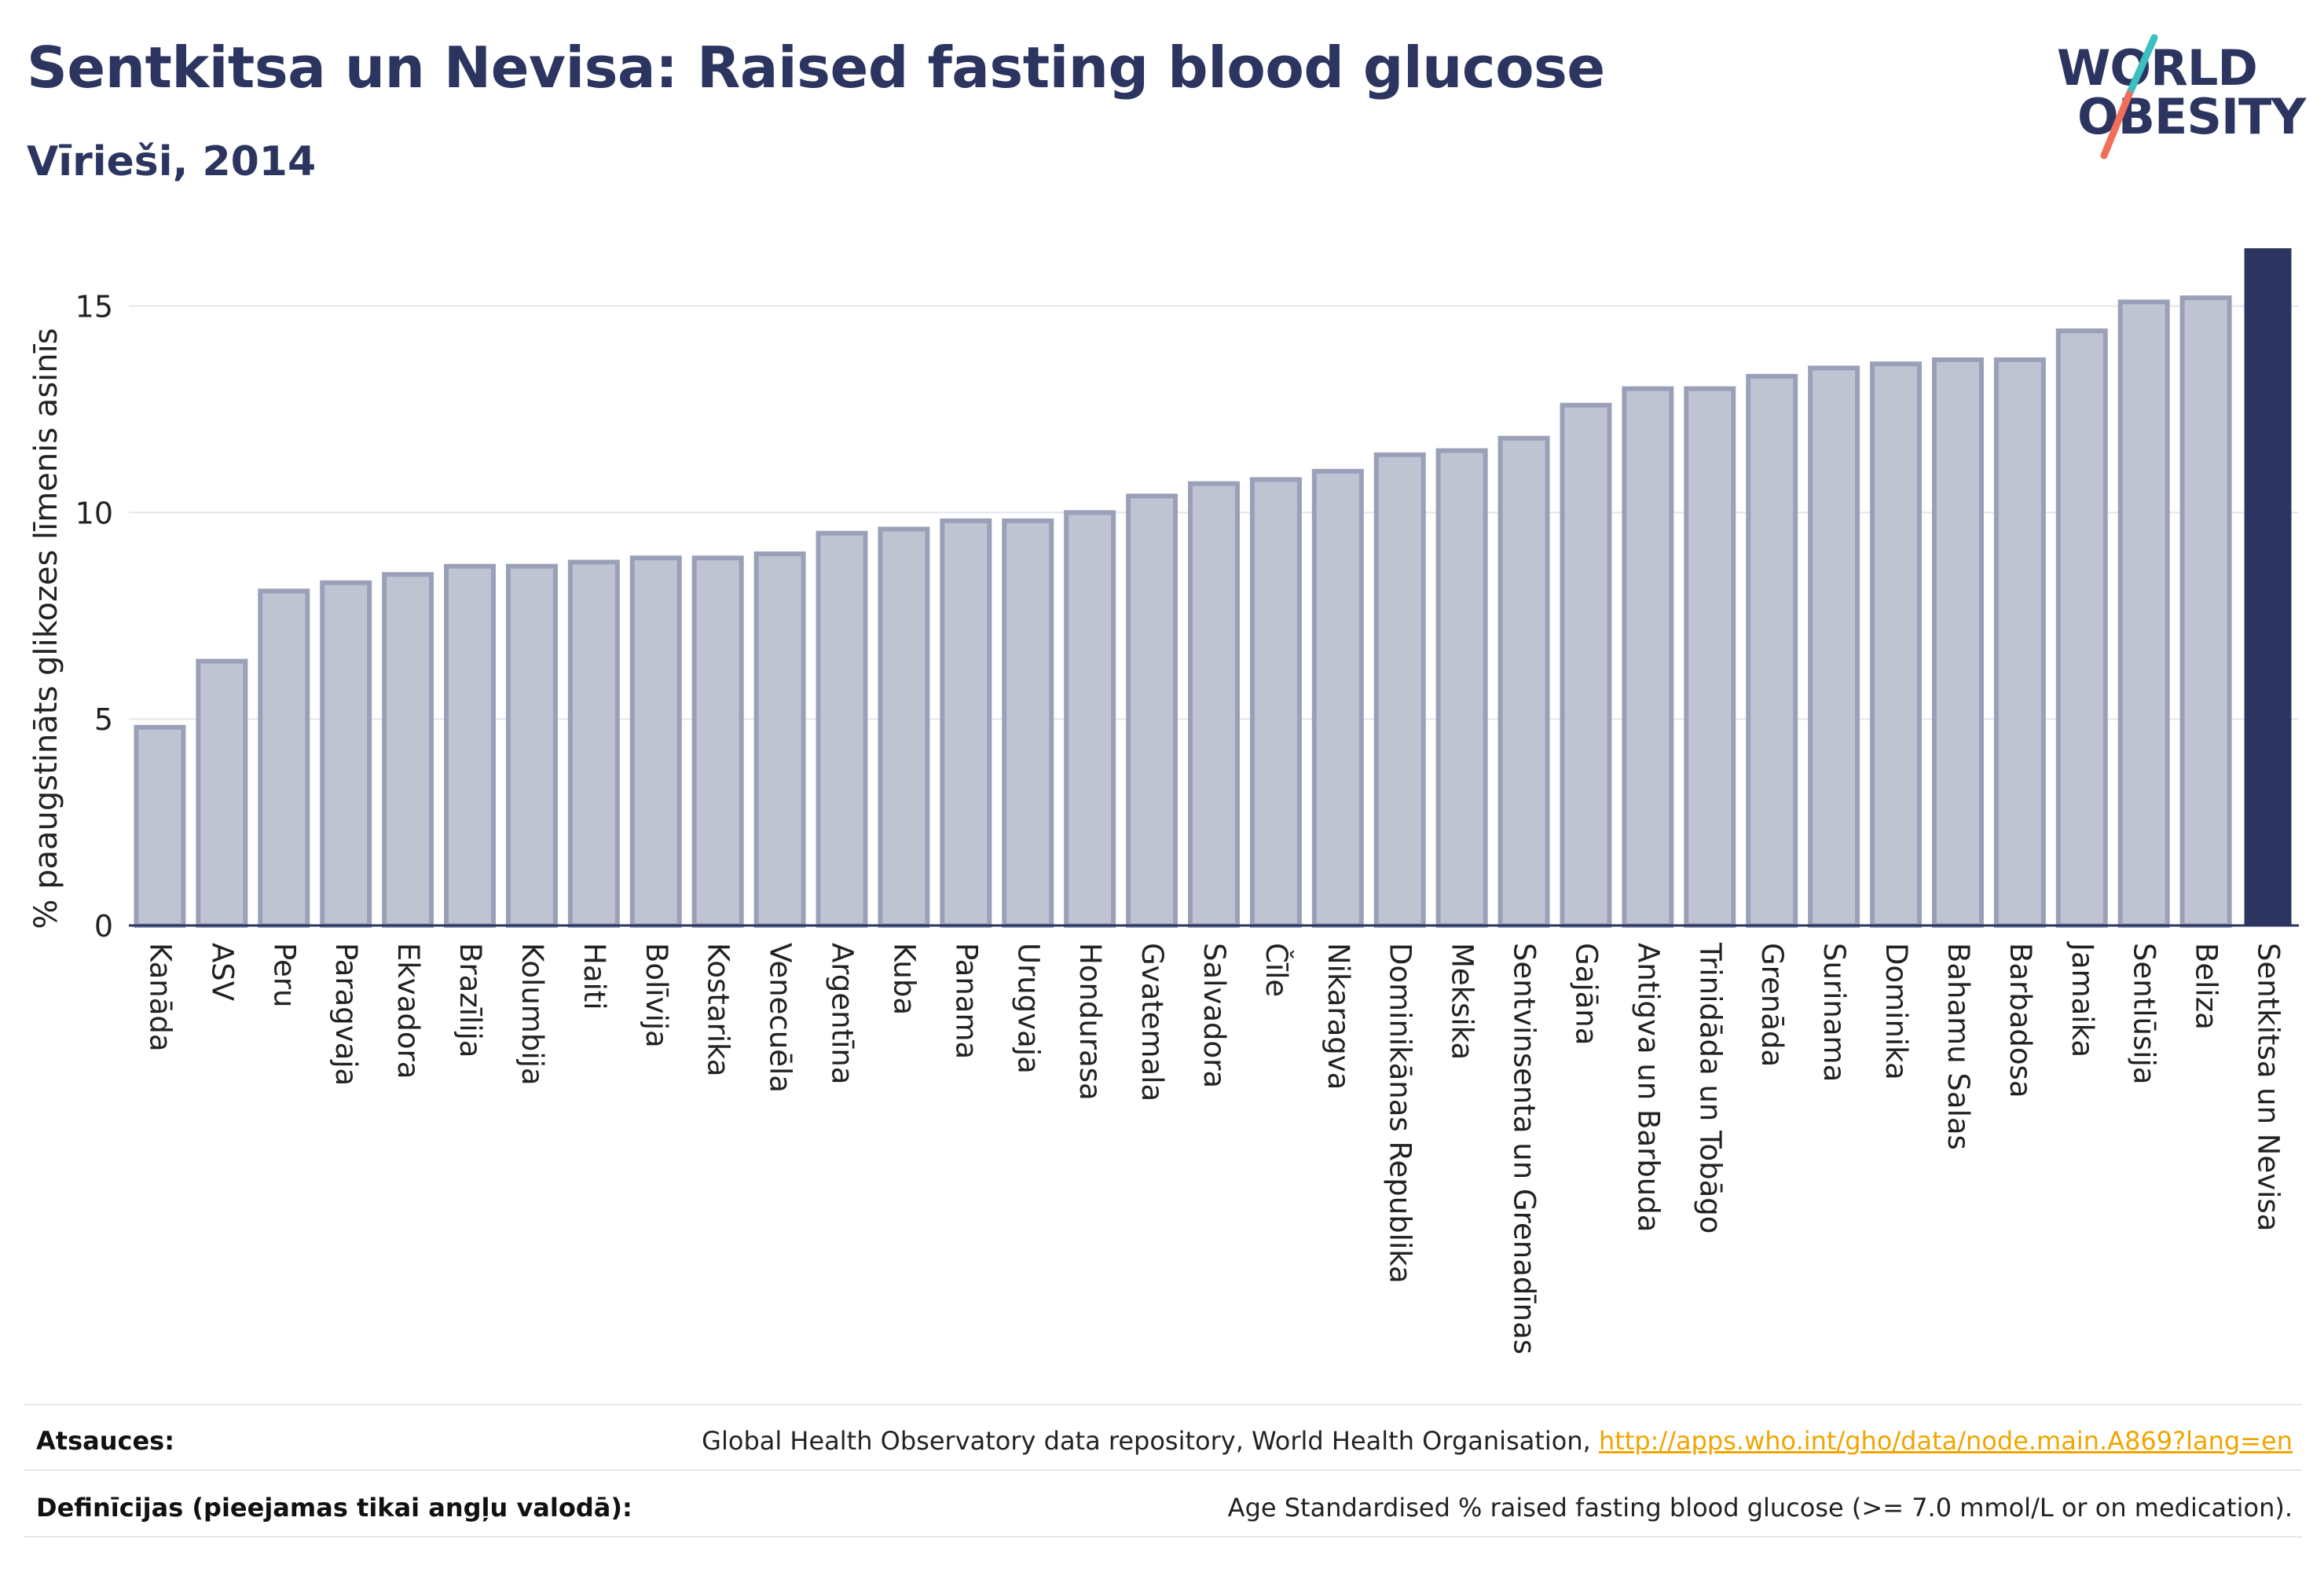 This screenshot has height=1576, width=2324. Describe the element at coordinates (2269, 1087) in the screenshot. I see `x-tick-label: Sentkitsa un Nevisa` at that location.